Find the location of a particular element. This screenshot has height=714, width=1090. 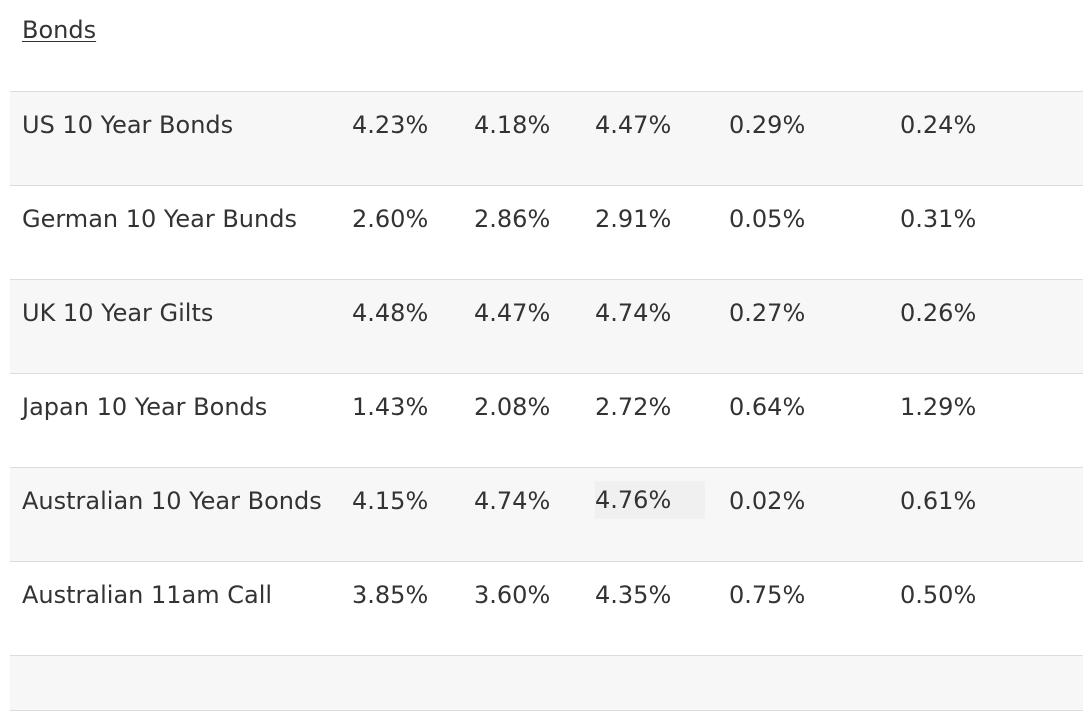

bond-value-col2: 2.08% is located at coordinates (512, 407).